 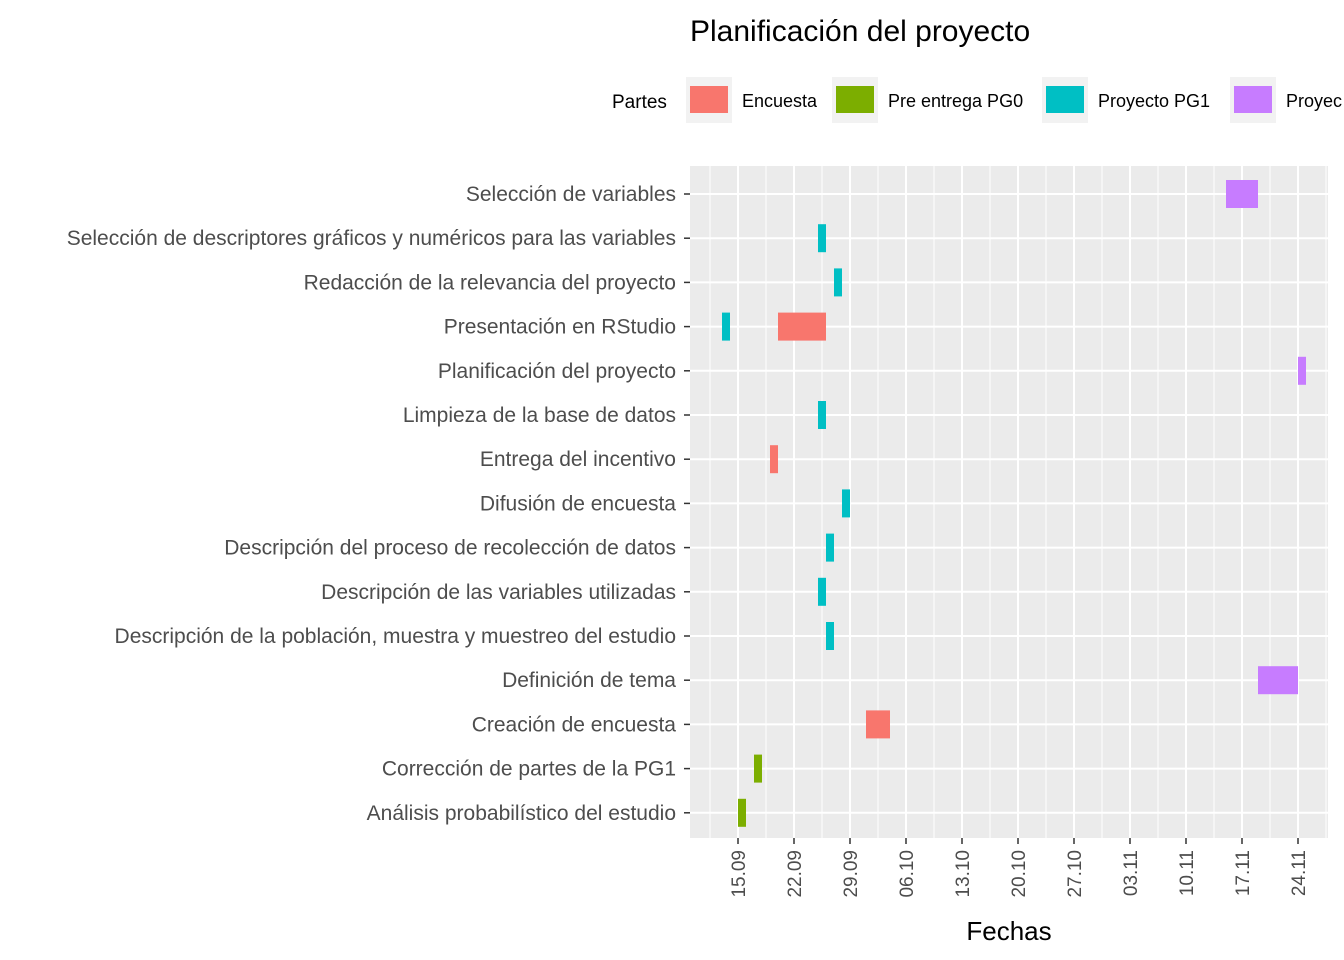 I want to click on y-tick-label: Descripción de las variables utilizadas, so click(x=498, y=592).